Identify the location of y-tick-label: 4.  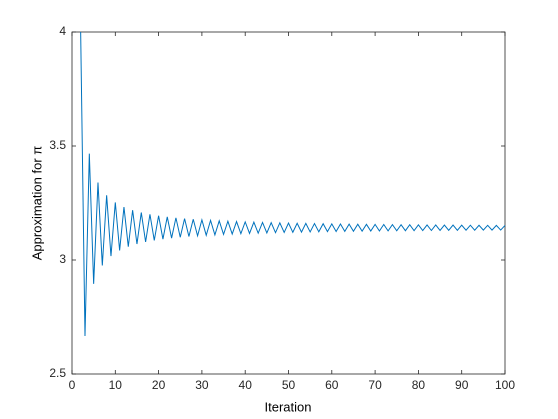
(62, 31).